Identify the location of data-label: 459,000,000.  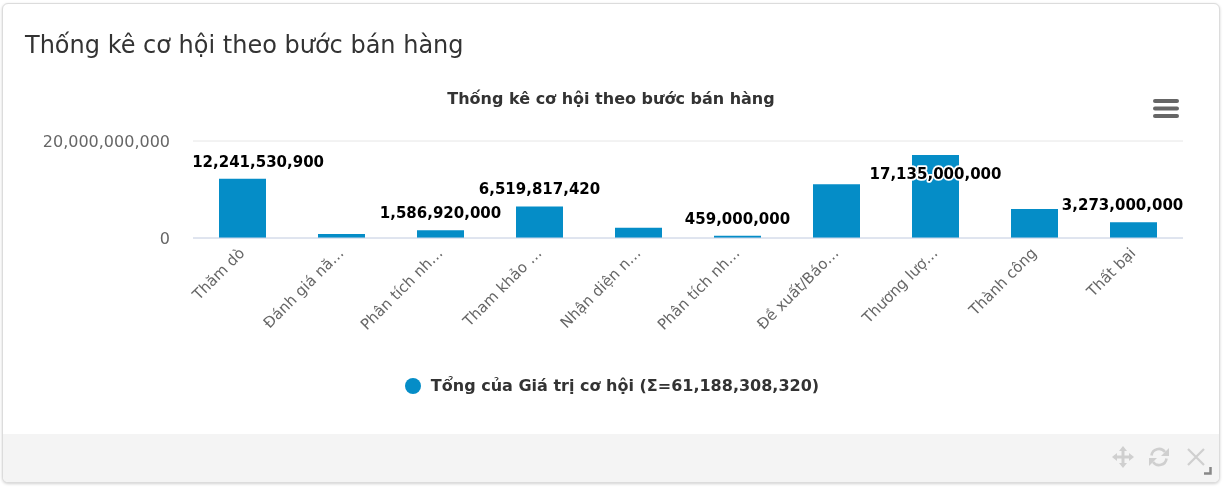
(737, 218).